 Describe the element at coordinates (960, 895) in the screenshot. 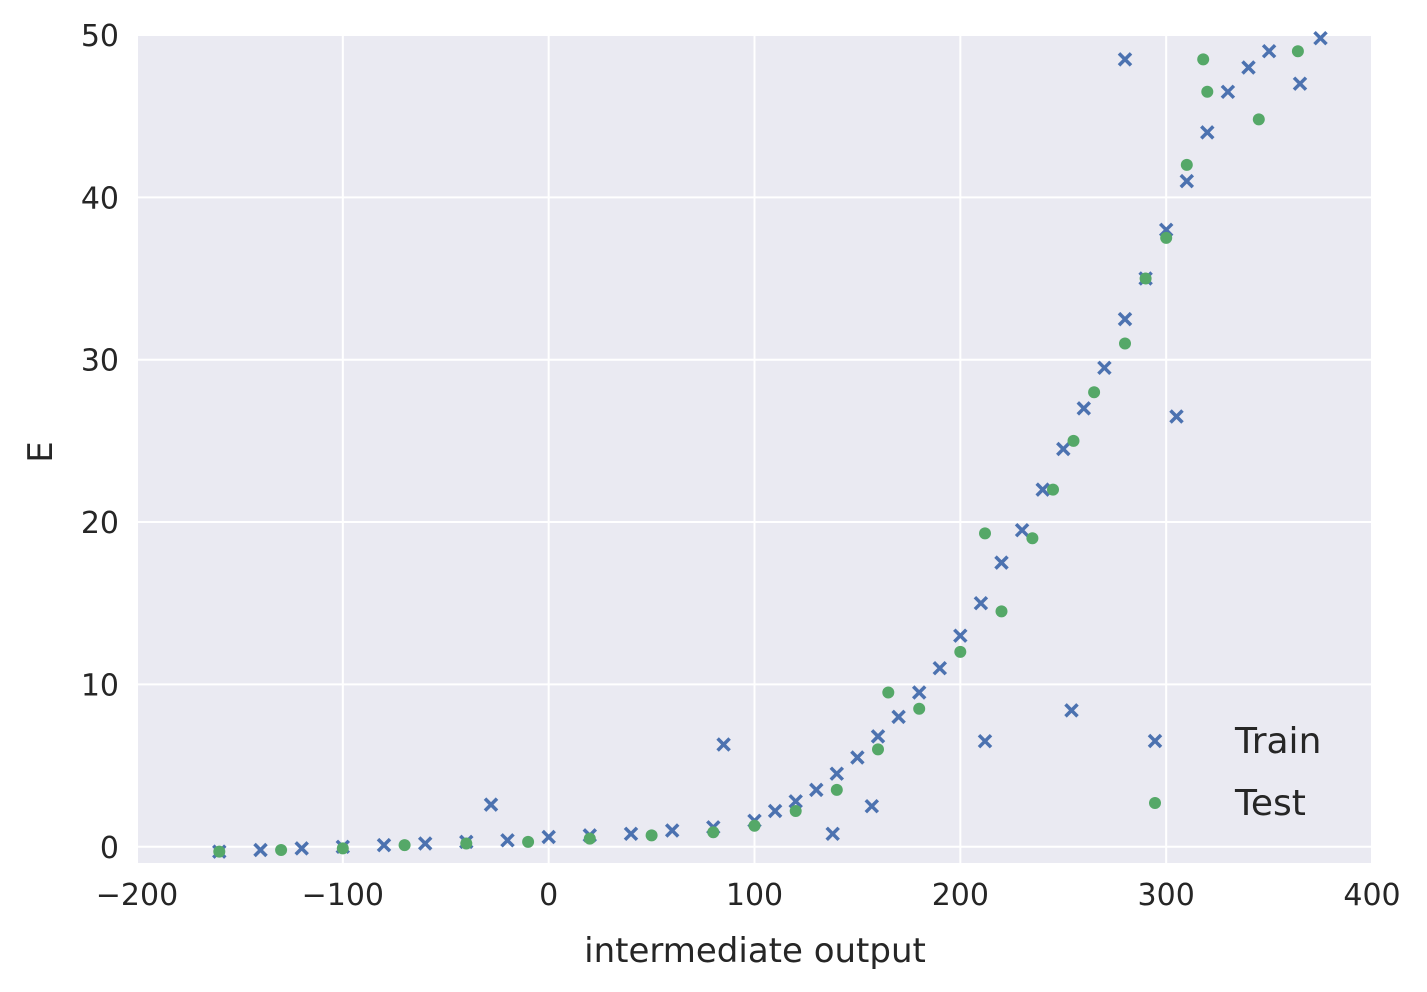

I see `x-tick-label: 200` at that location.